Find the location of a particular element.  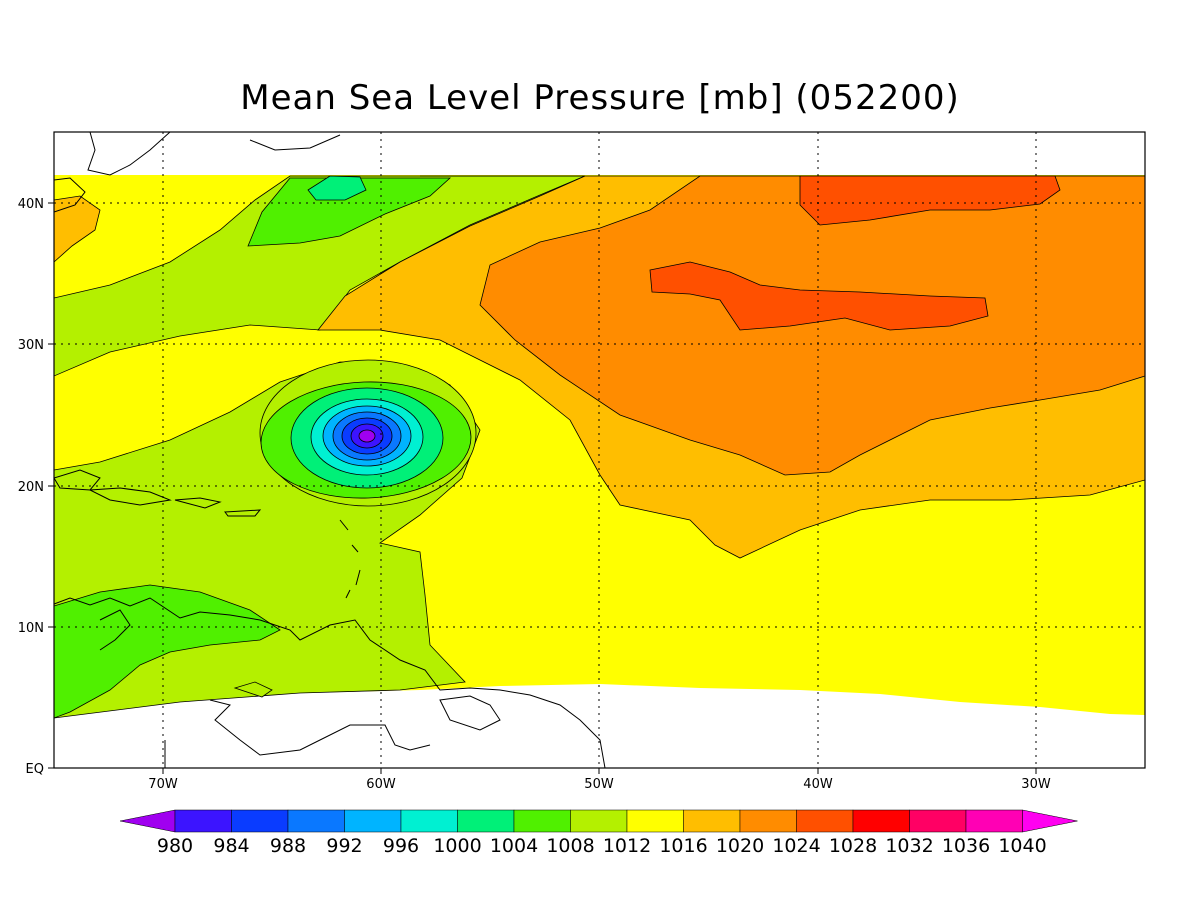

field-1004-north is located at coordinates (349, 212).